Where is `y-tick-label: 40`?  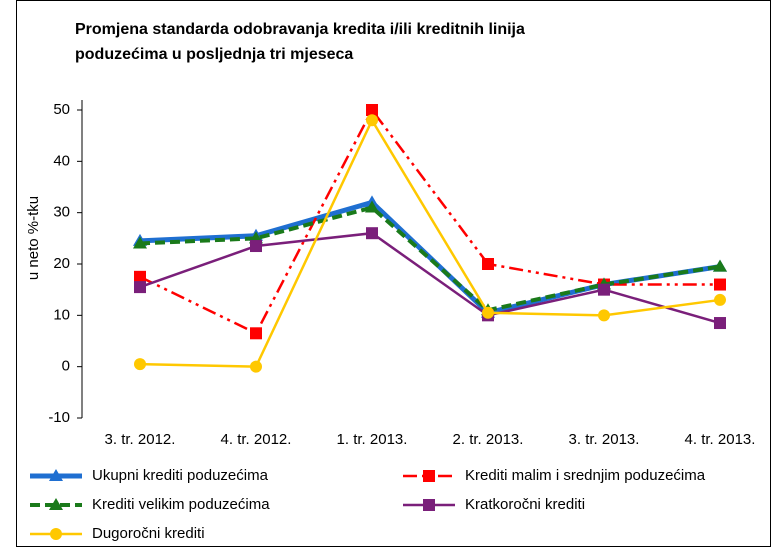
y-tick-label: 40 is located at coordinates (61, 160).